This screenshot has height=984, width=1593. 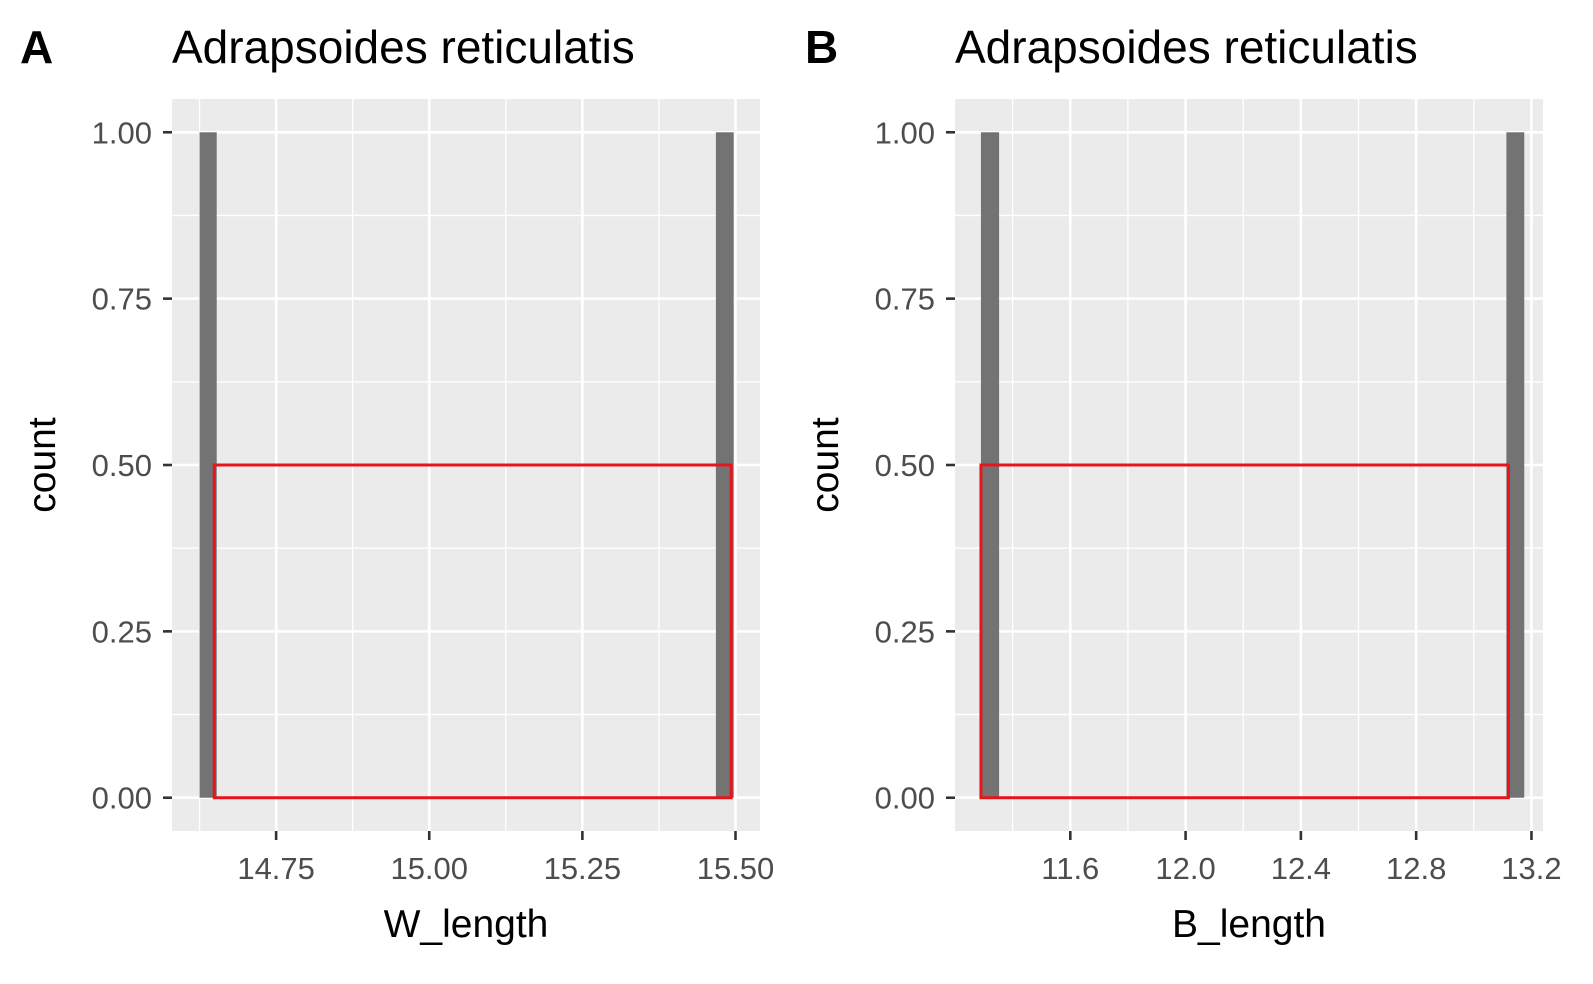 What do you see at coordinates (1531, 868) in the screenshot?
I see `x-tick-label: 13.2` at bounding box center [1531, 868].